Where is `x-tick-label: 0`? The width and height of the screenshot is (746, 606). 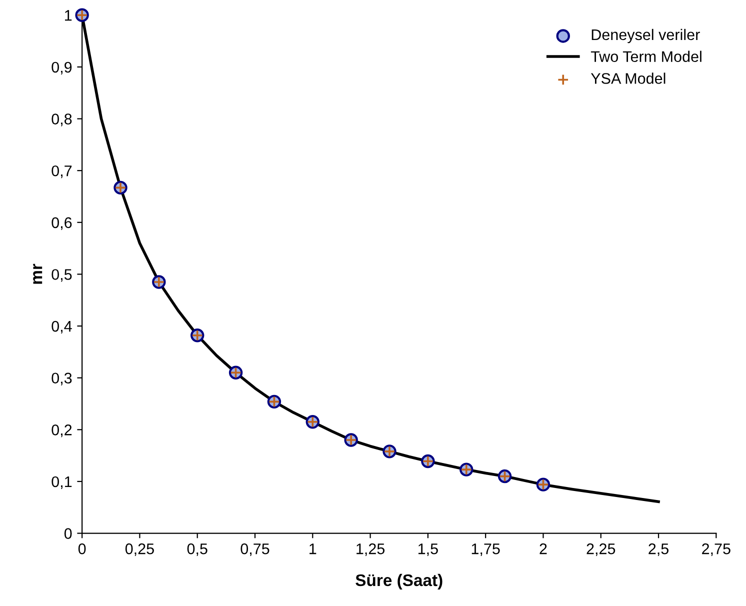
x-tick-label: 0 is located at coordinates (82, 548).